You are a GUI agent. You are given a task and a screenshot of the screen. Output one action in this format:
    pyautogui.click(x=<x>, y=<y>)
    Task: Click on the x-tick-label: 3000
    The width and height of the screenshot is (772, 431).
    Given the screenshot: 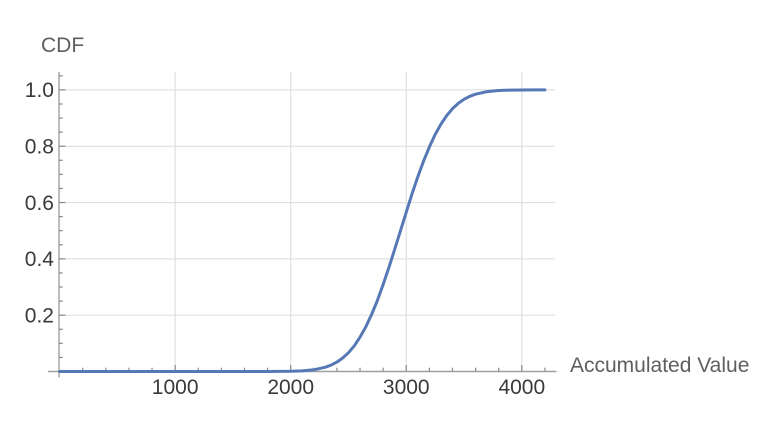 What is the action you would take?
    pyautogui.click(x=406, y=387)
    